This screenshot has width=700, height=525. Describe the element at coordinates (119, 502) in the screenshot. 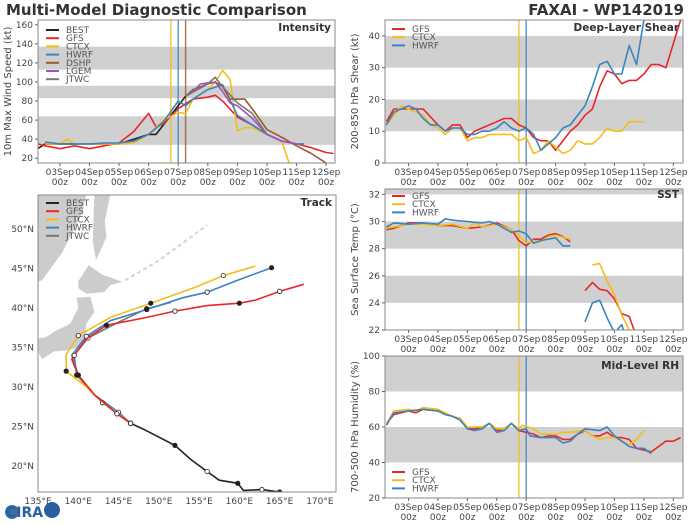

I see `lon-tick-label: 145°E` at that location.